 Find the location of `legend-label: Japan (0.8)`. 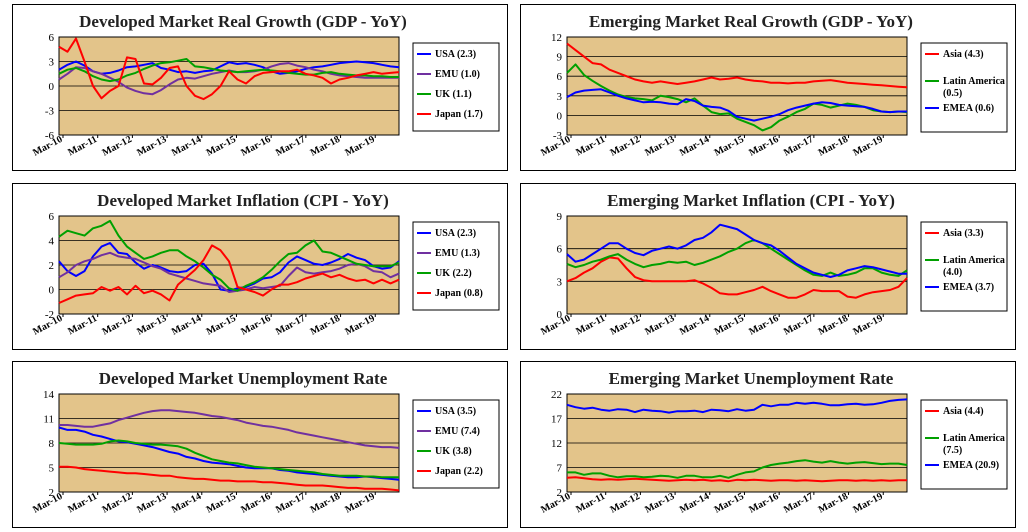

legend-label: Japan (0.8) is located at coordinates (459, 293).